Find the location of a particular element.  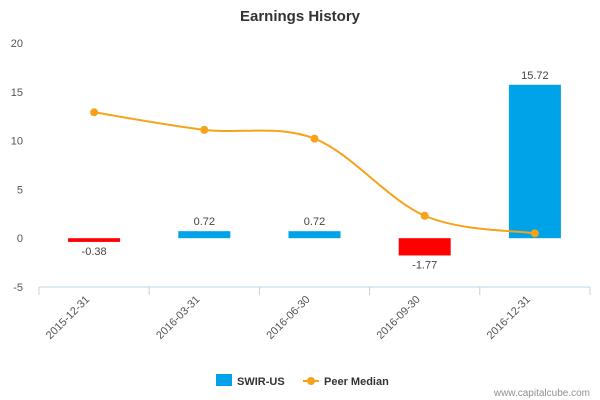

legend-label-peer-median: Peer Median is located at coordinates (356, 382).